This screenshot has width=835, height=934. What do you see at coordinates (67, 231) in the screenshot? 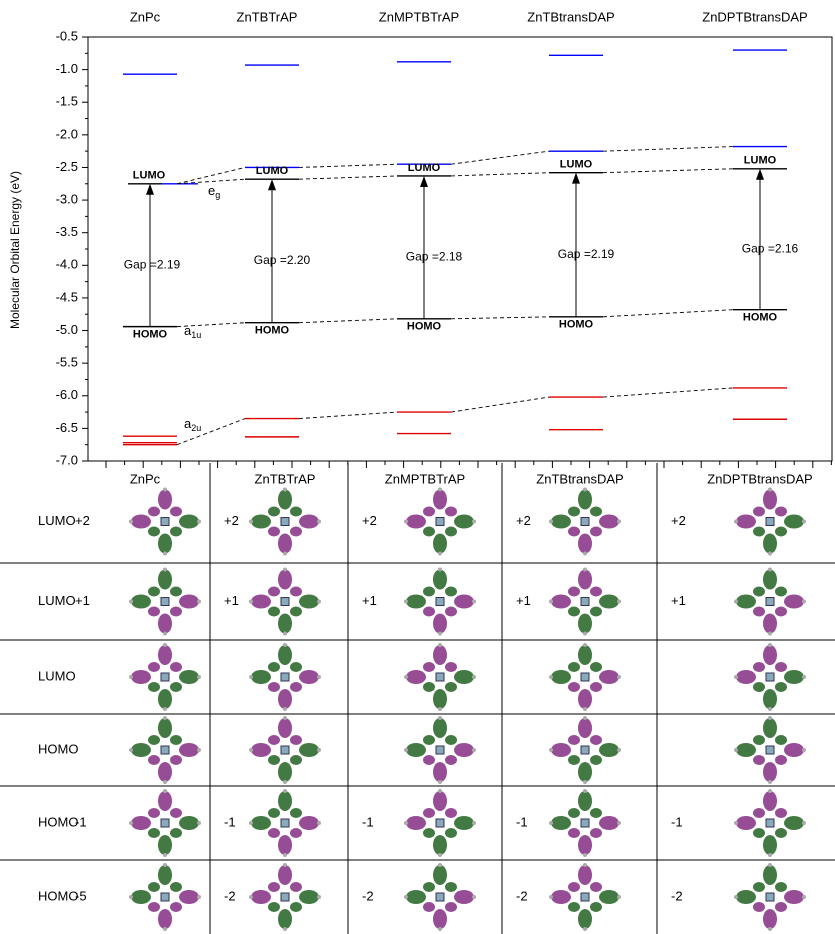
I see `y-tick-label: -3.5` at bounding box center [67, 231].